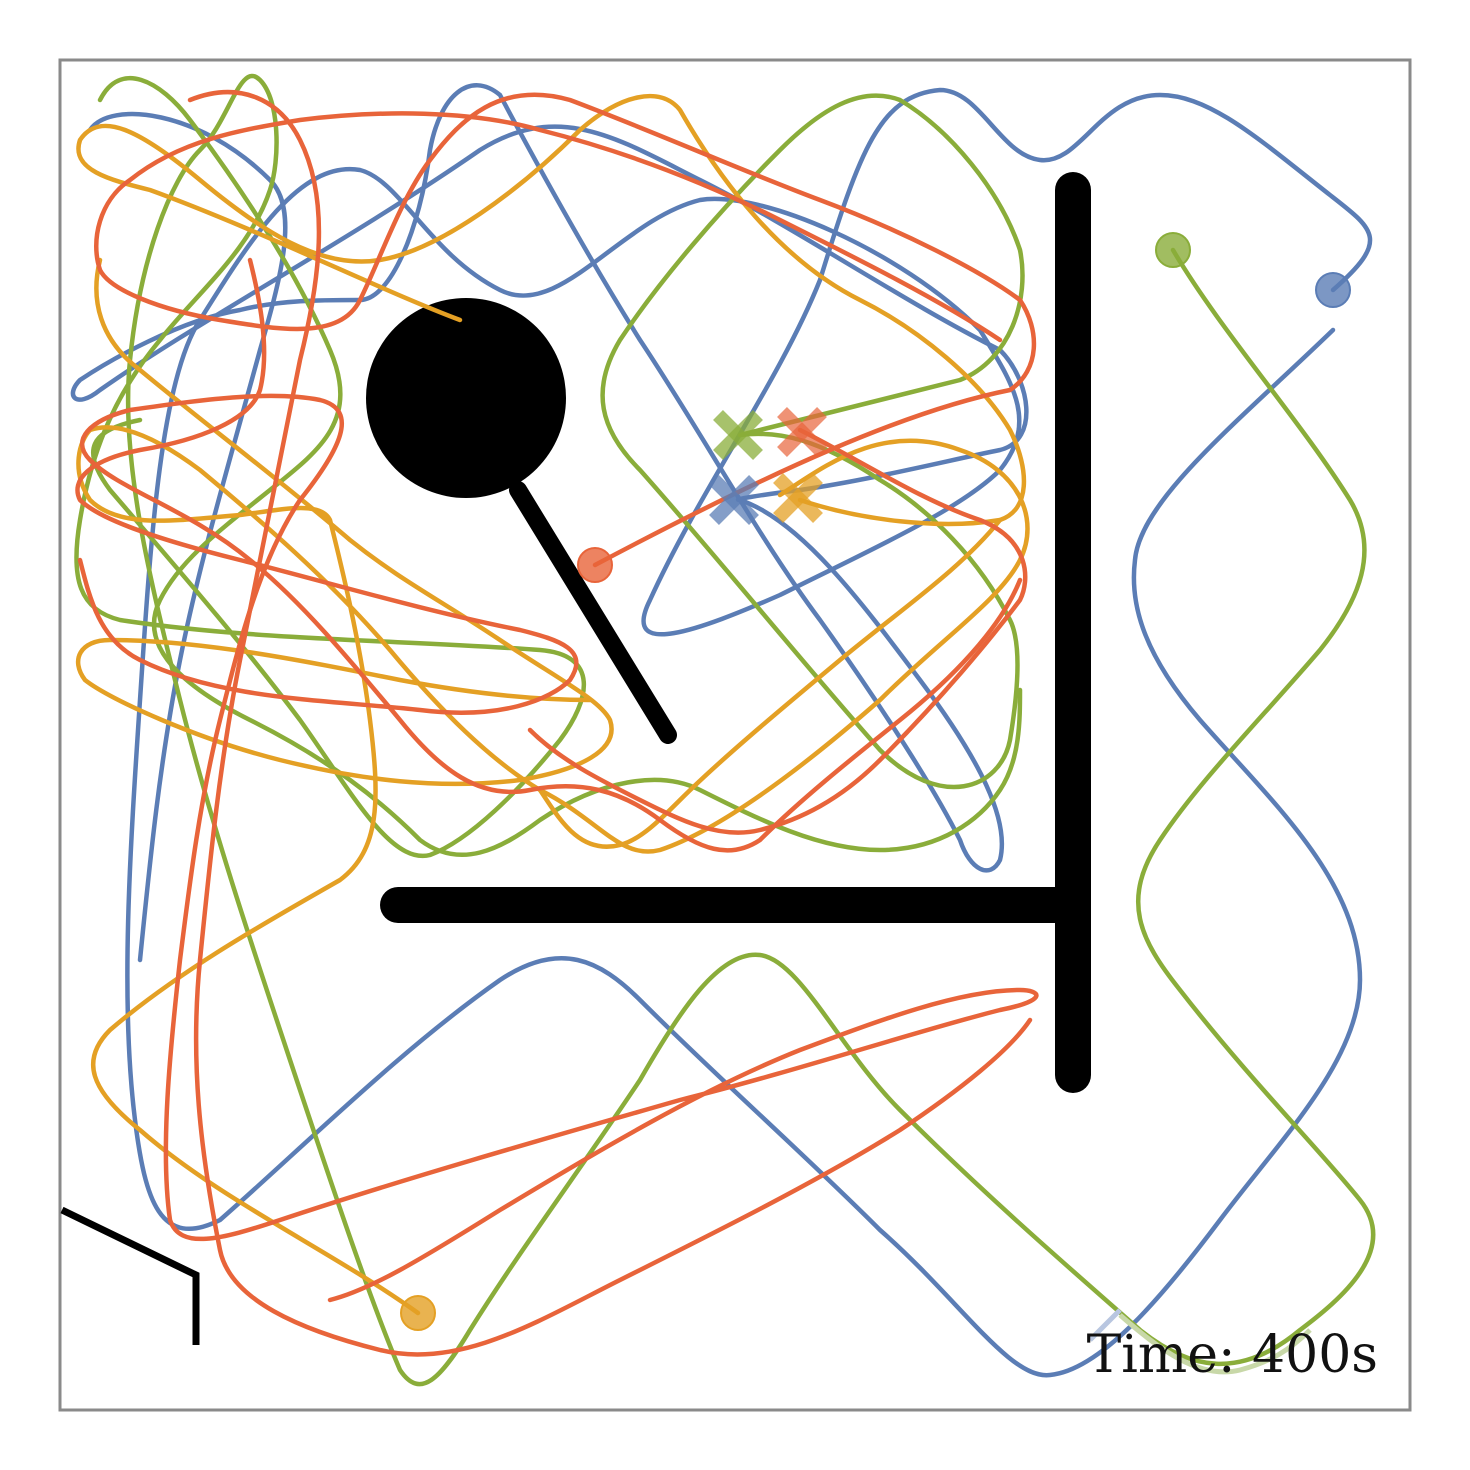 The height and width of the screenshot is (1470, 1470). What do you see at coordinates (768, 466) in the screenshot?
I see `goal-markers` at bounding box center [768, 466].